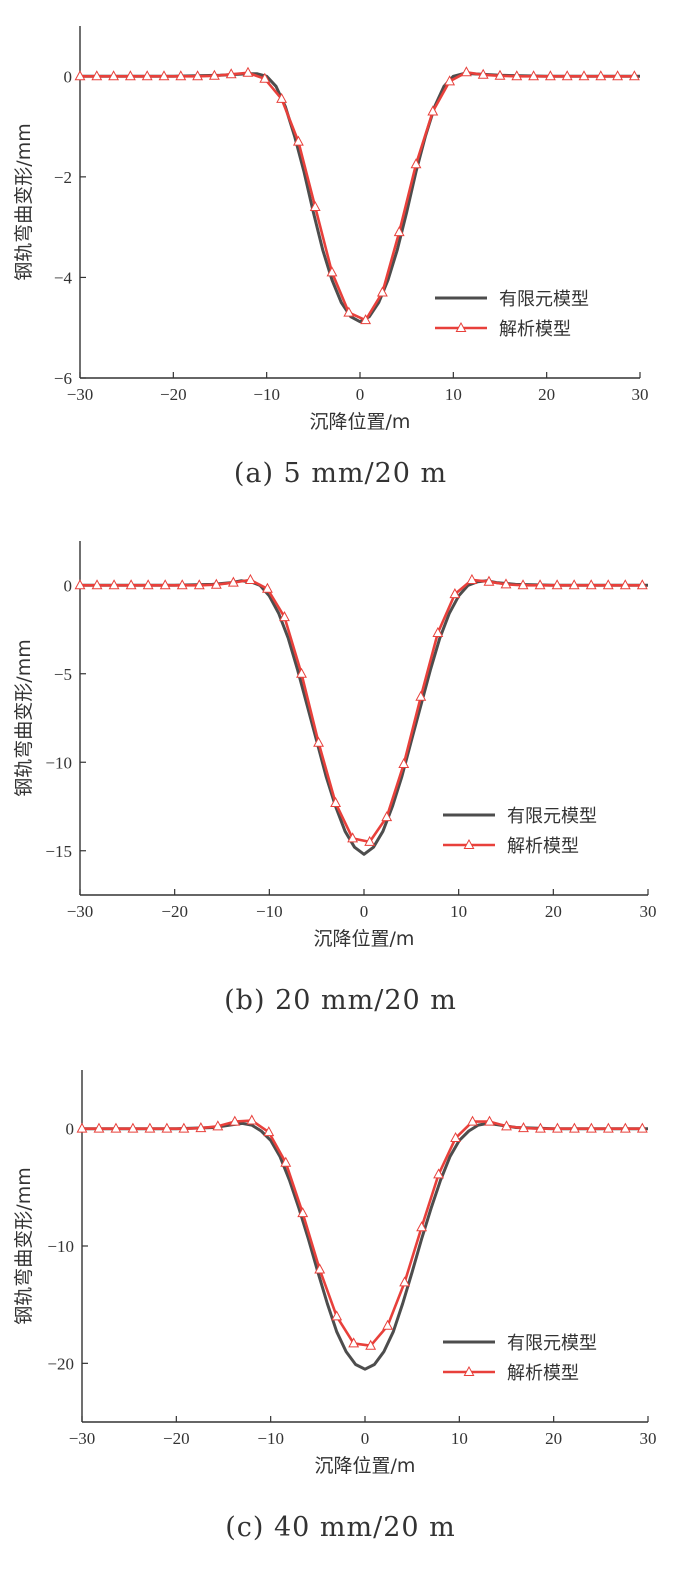  What do you see at coordinates (340, 1000) in the screenshot?
I see `caption-b: (b) 20 mm/20 m` at bounding box center [340, 1000].